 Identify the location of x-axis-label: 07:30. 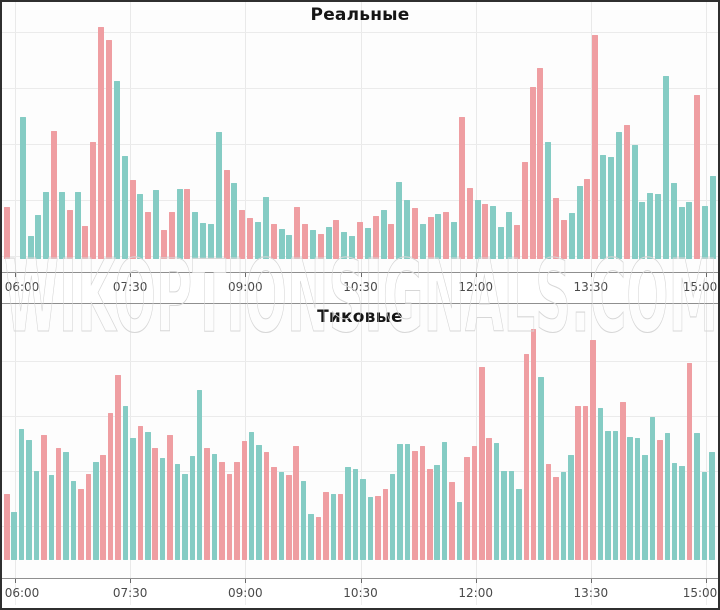
(130, 287).